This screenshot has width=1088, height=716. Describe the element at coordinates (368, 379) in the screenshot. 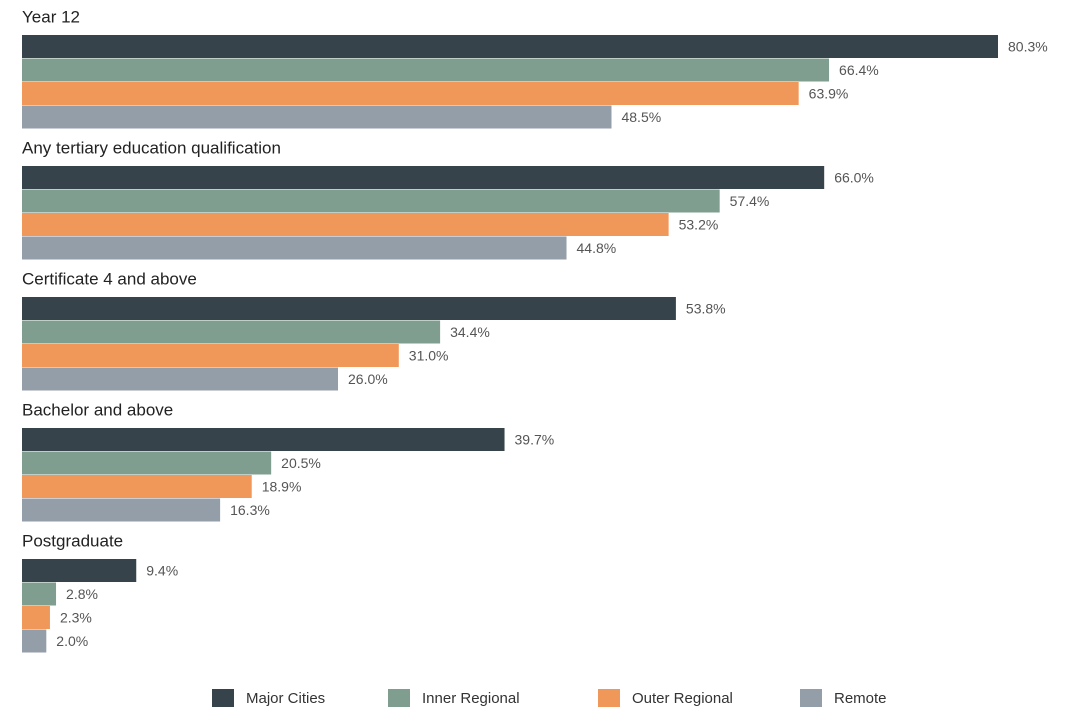

I see `value-label: 26.0%` at that location.